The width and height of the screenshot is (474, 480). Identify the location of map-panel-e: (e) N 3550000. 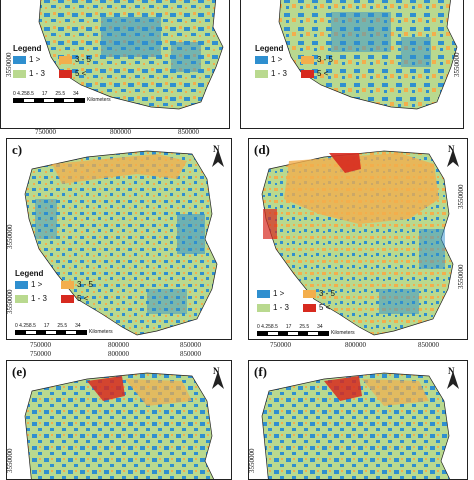
(119, 420).